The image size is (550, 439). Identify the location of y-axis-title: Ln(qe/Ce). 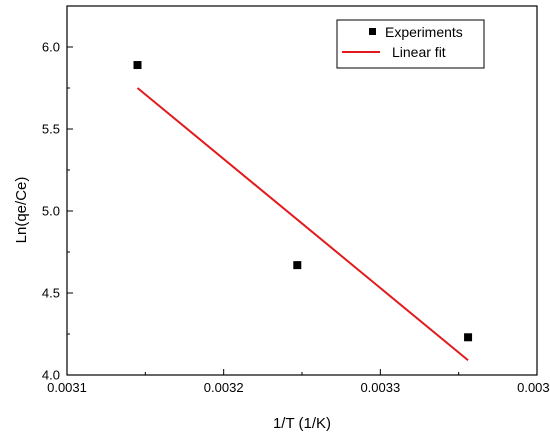
(21, 210).